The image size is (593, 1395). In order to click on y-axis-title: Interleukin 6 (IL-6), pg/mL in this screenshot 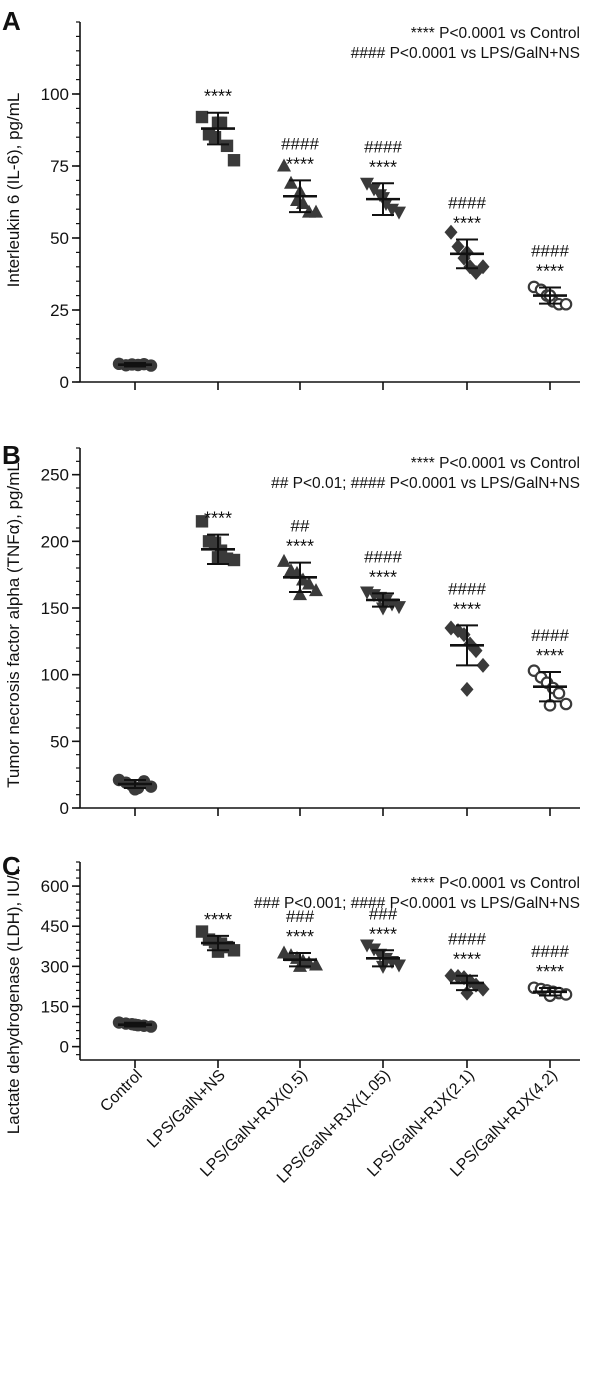, I will do `click(13, 190)`.